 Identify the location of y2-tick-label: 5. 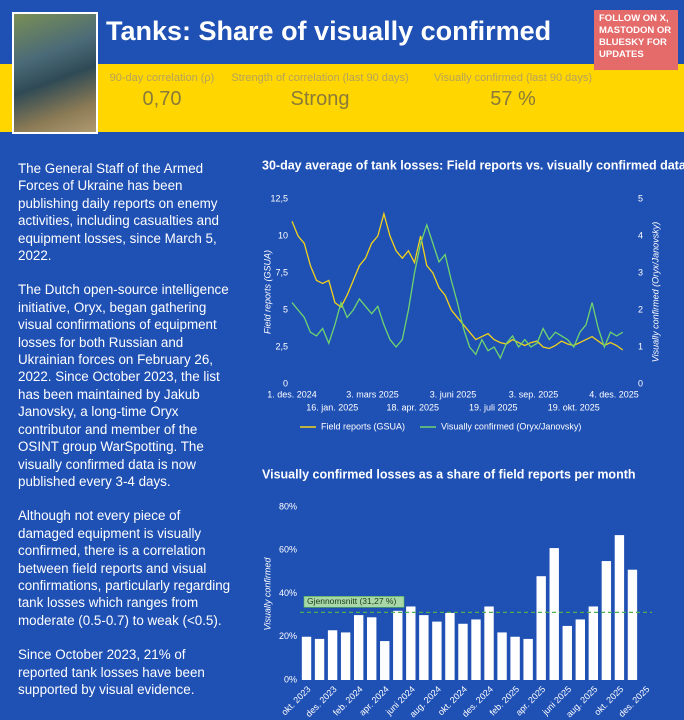
(640, 198).